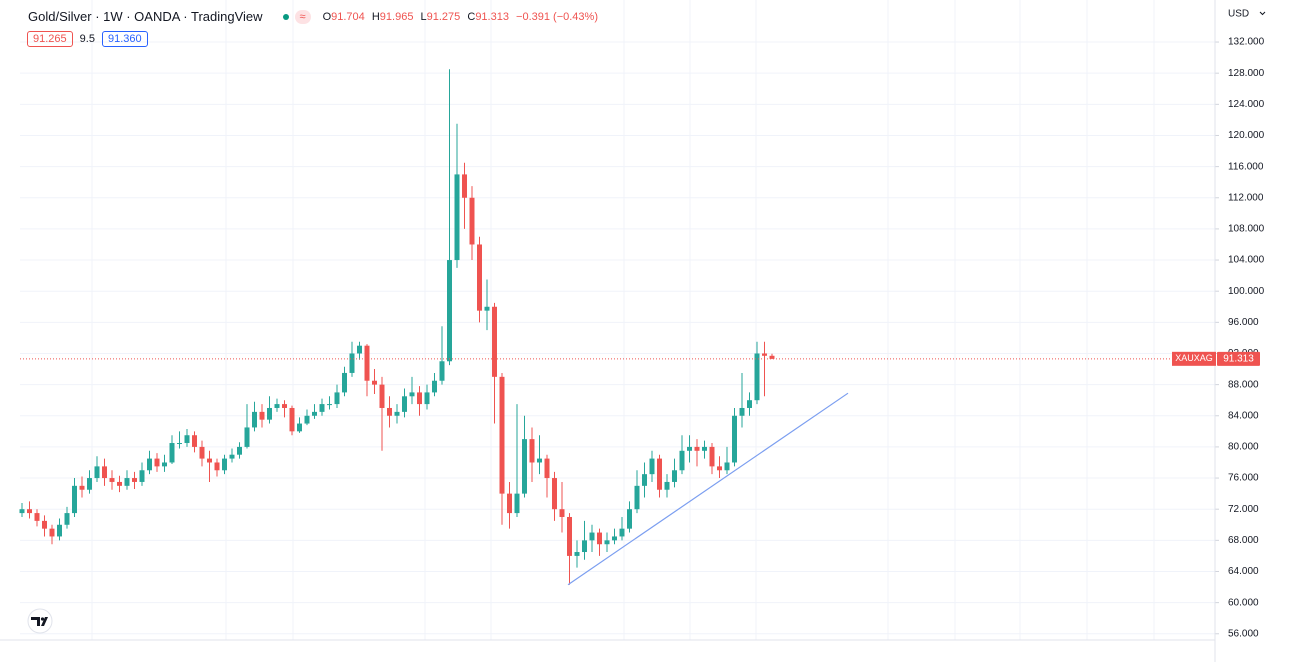  Describe the element at coordinates (1246, 291) in the screenshot. I see `y-tick-label: 100.000` at that location.